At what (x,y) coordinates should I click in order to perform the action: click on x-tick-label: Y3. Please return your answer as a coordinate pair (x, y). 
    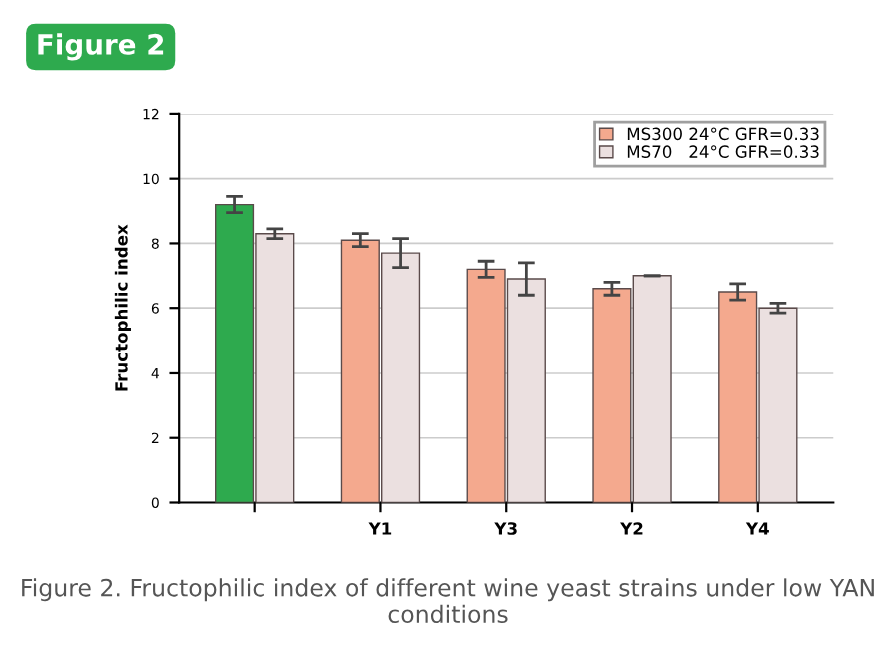
    Looking at the image, I should click on (505, 528).